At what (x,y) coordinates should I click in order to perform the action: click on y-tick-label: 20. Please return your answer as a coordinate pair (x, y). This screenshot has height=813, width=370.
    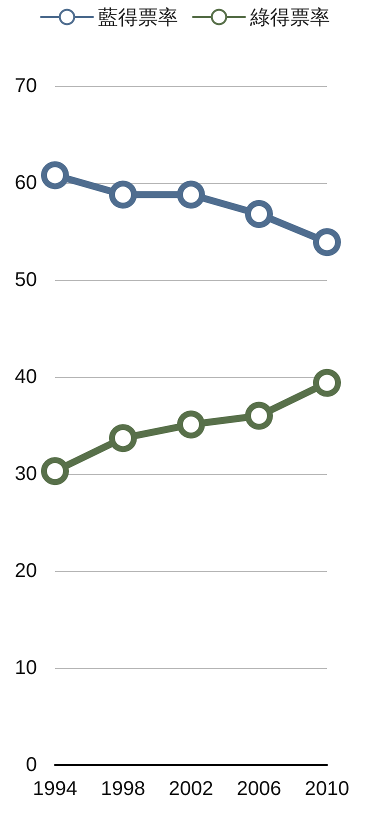
    Looking at the image, I should click on (25, 571).